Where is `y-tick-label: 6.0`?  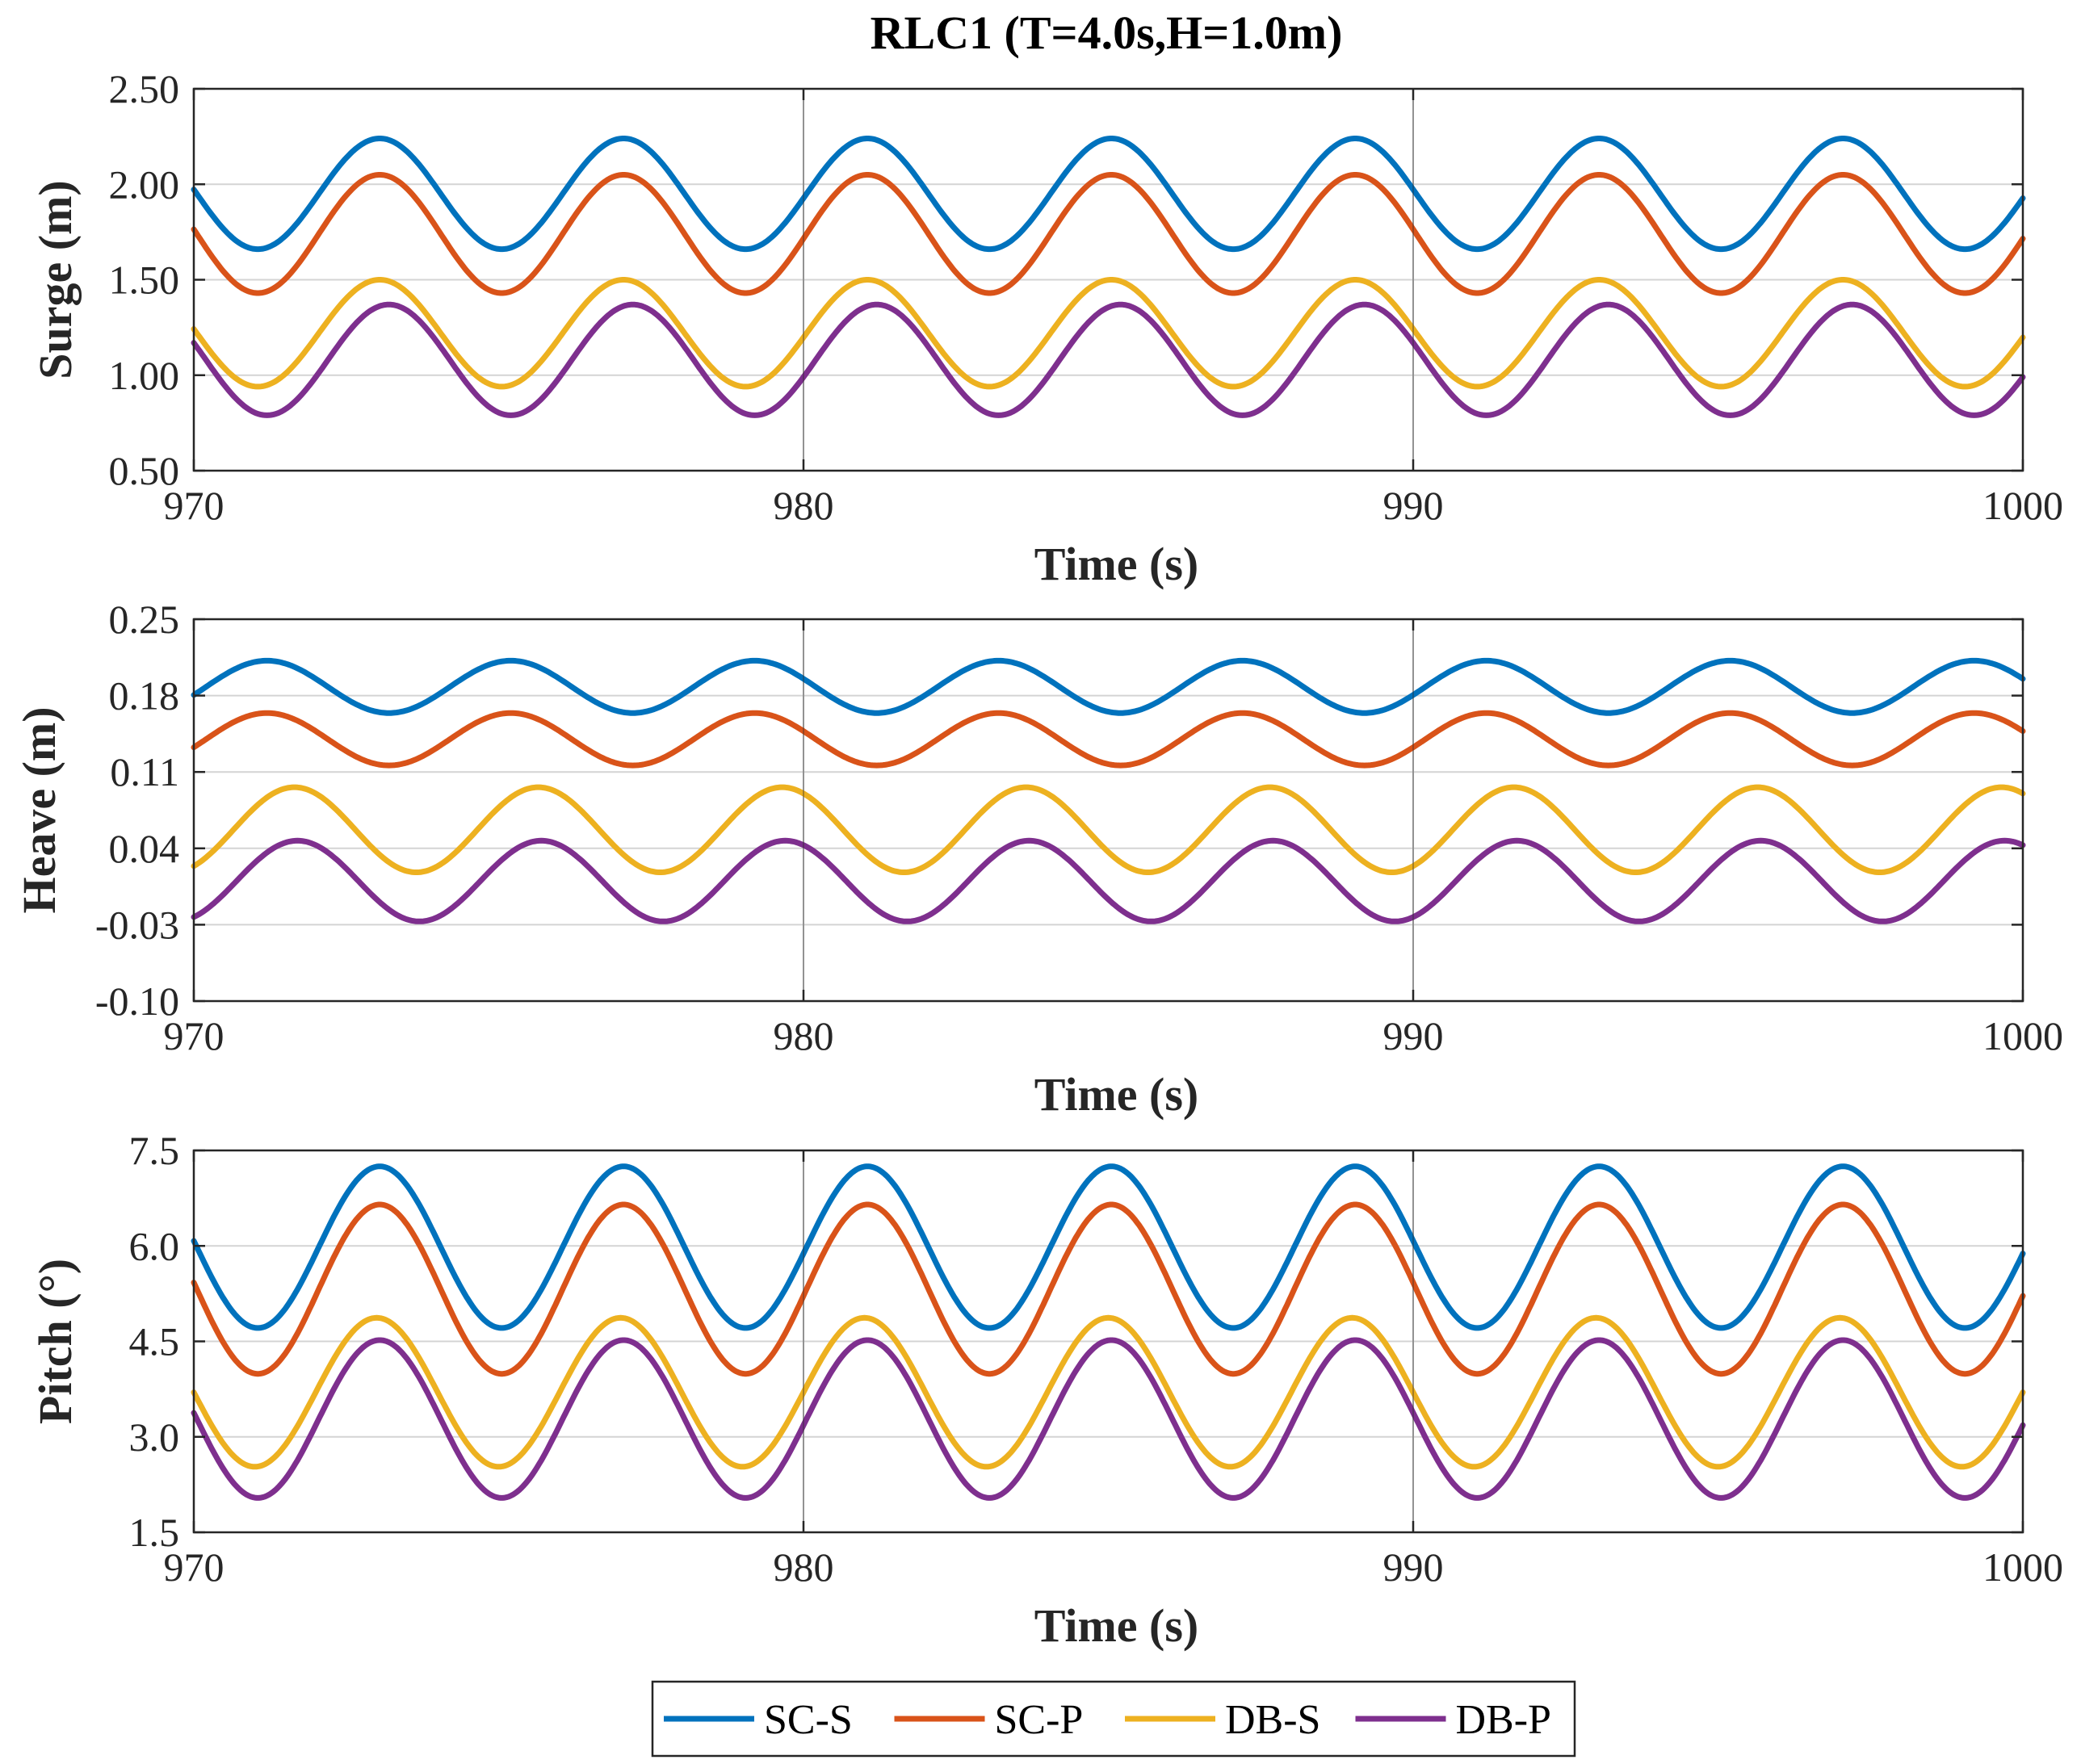 y-tick-label: 6.0 is located at coordinates (154, 1245).